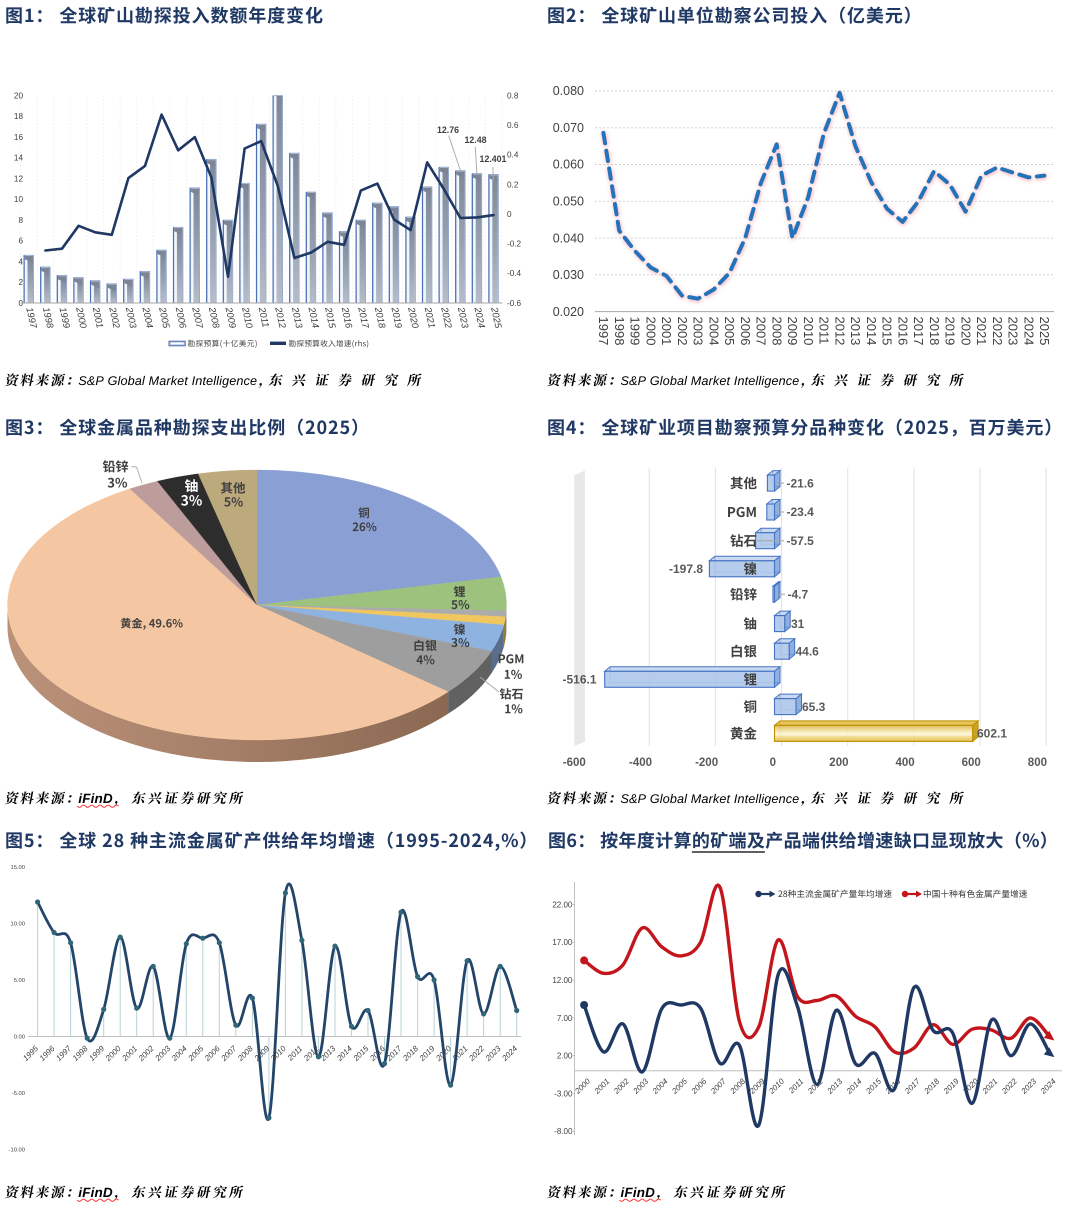  What do you see at coordinates (568, 312) in the screenshot?
I see `svg-text: 0.020` at bounding box center [568, 312].